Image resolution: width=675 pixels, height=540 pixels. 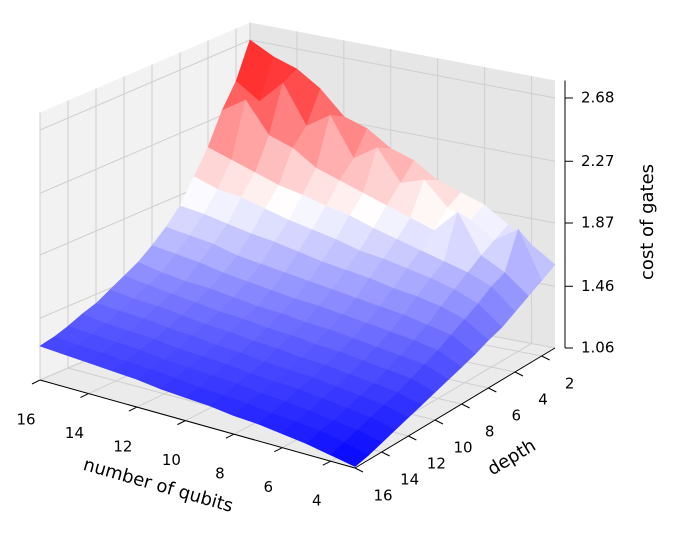 I want to click on y-tick-label: 6, so click(x=517, y=416).